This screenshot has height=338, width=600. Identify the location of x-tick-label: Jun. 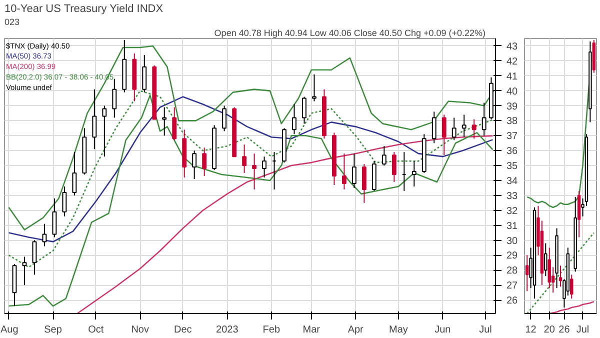
(442, 330).